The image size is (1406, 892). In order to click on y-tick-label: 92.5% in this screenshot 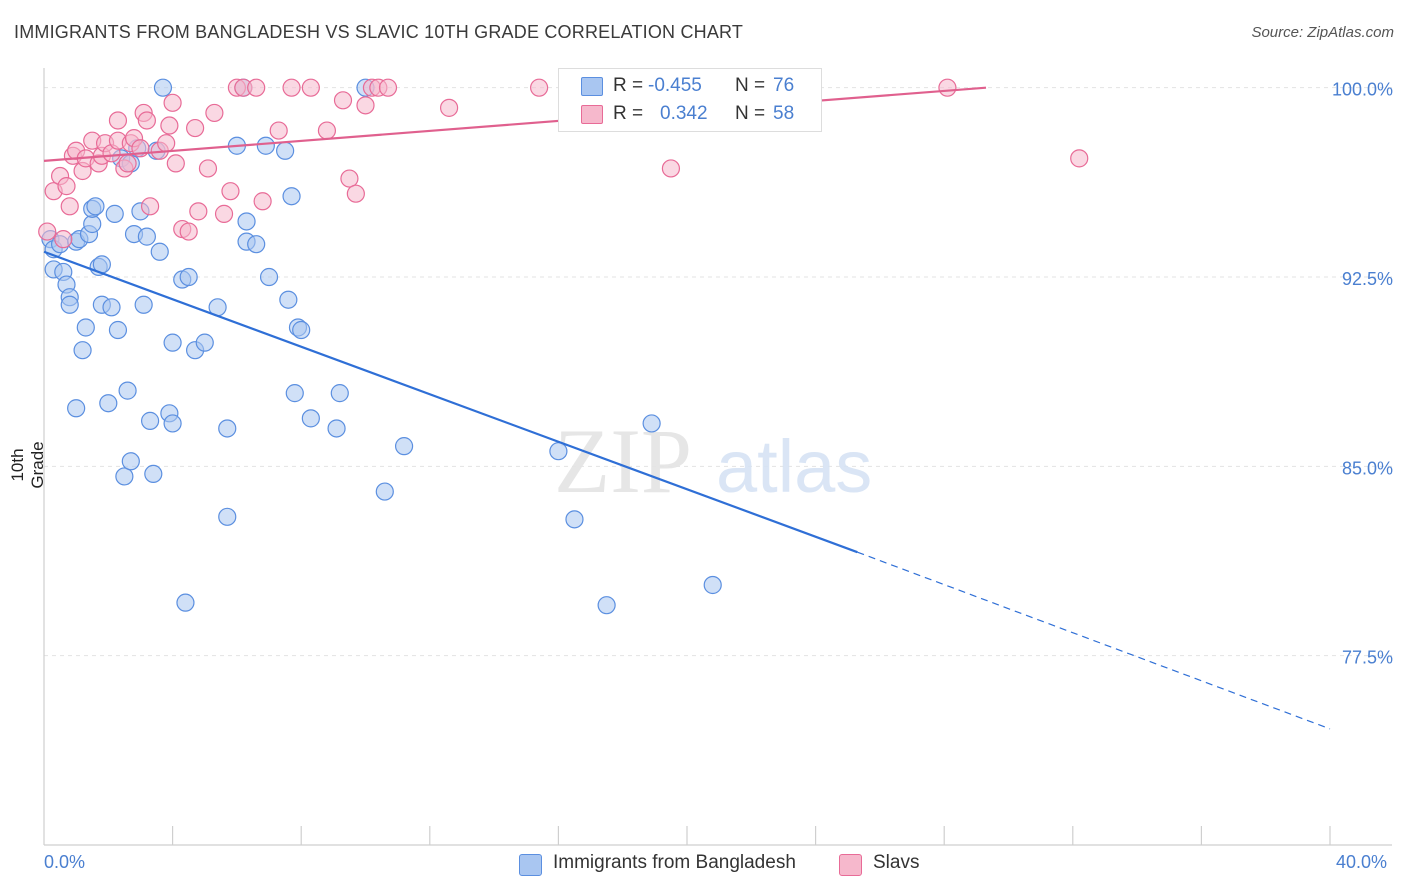, I will do `click(1367, 279)`.